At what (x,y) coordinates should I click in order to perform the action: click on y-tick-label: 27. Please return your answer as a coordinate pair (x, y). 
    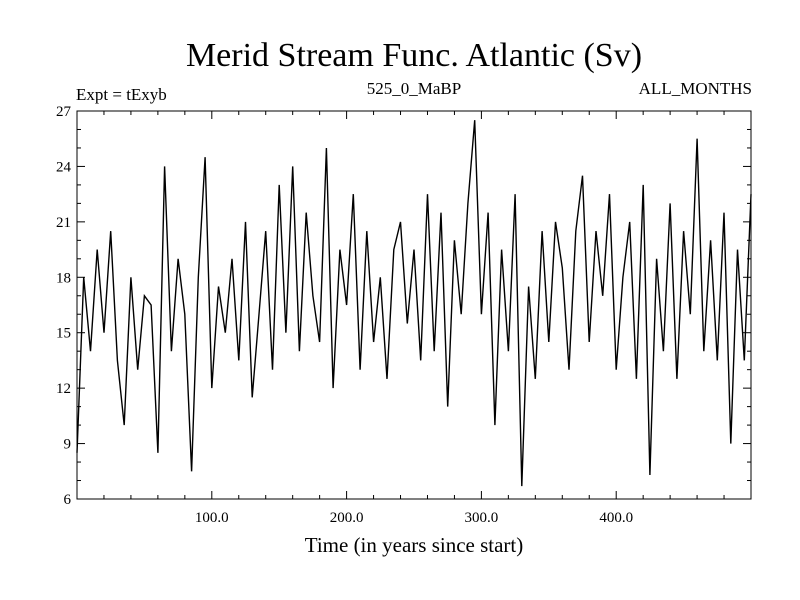
    Looking at the image, I should click on (64, 112).